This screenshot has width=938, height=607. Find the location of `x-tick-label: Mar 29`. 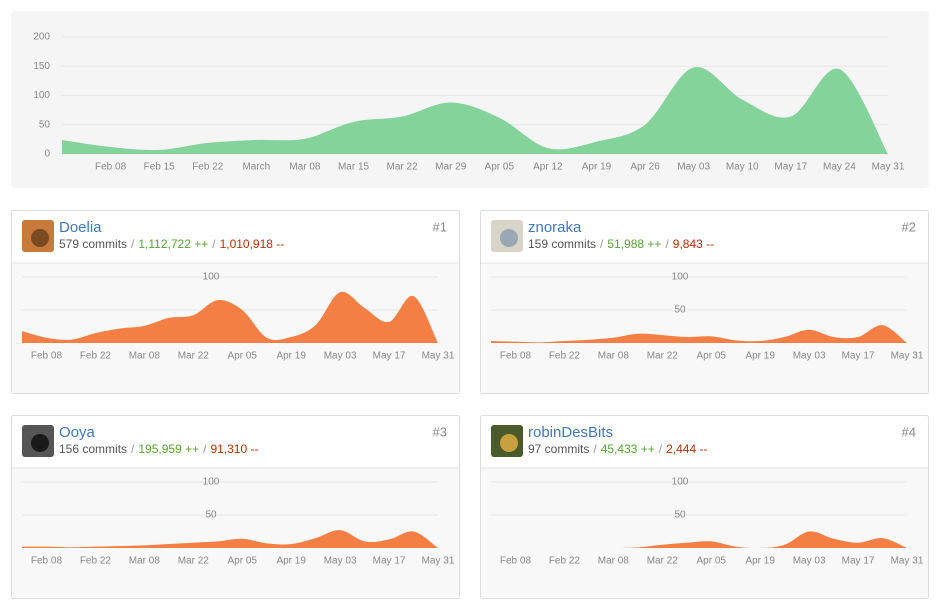

x-tick-label: Mar 29 is located at coordinates (451, 167).